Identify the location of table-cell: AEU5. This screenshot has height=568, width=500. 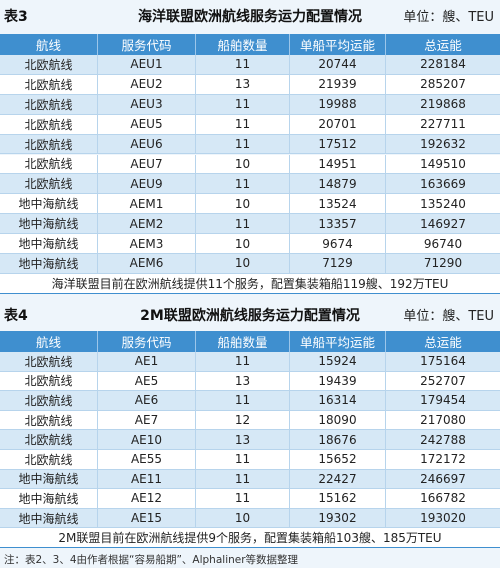
(147, 124).